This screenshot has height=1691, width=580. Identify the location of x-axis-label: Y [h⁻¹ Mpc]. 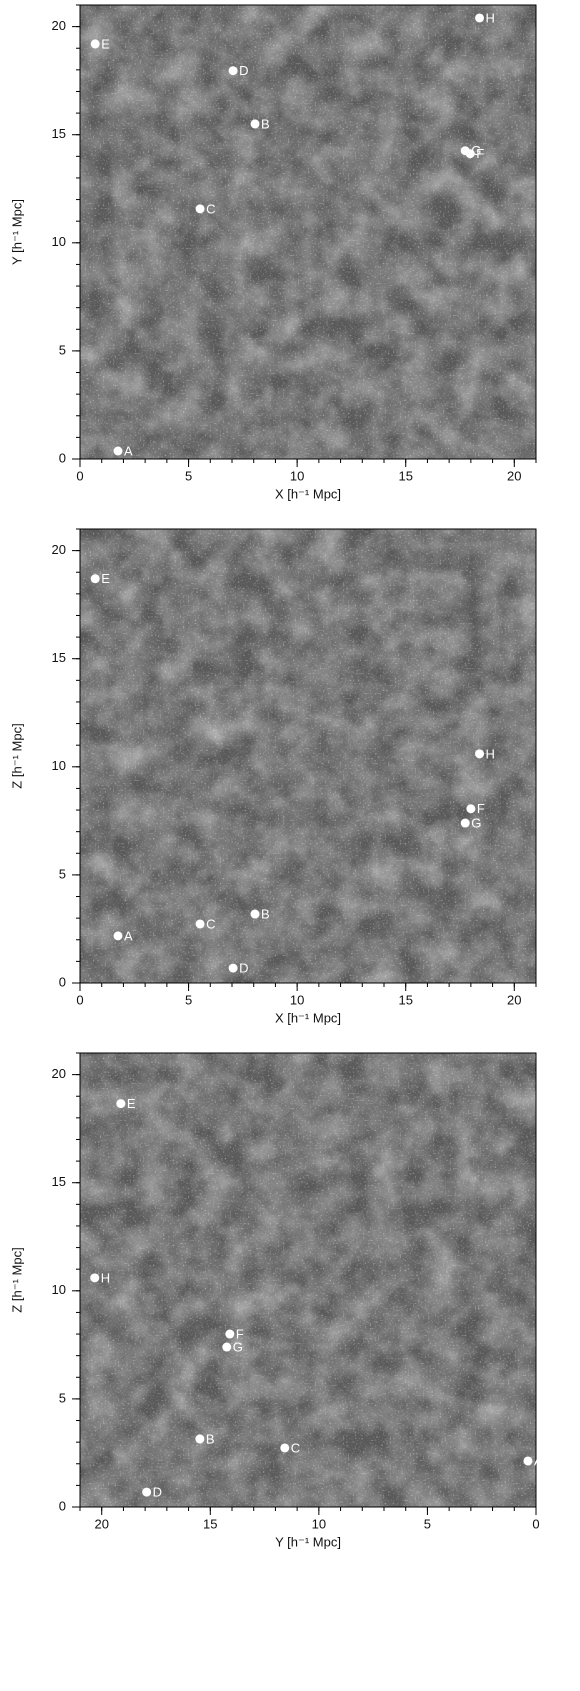
(308, 1541).